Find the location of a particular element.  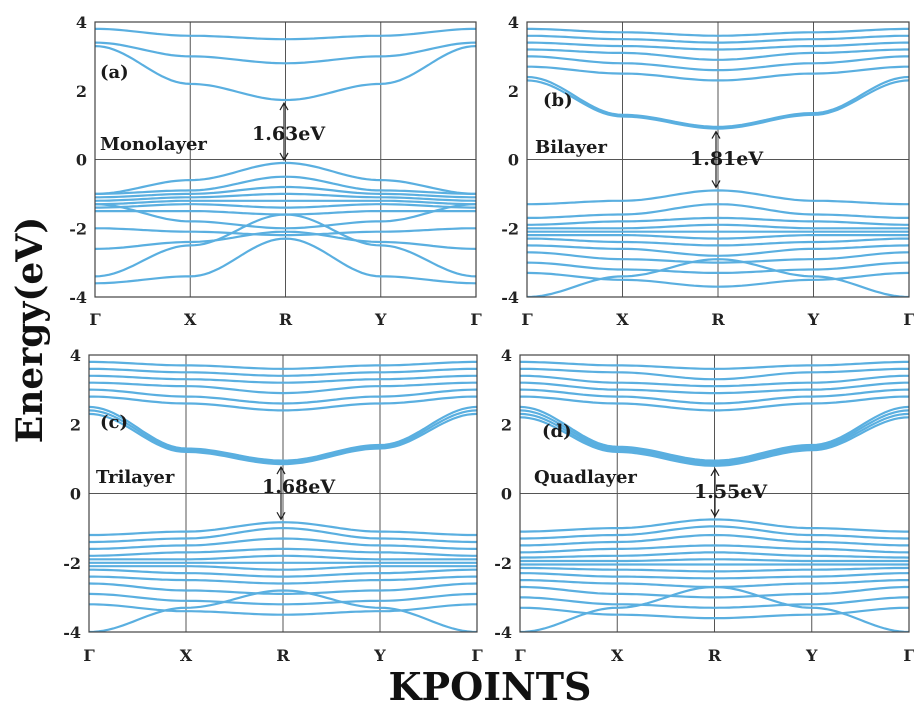

gap-label: 1.55eV is located at coordinates (731, 492).